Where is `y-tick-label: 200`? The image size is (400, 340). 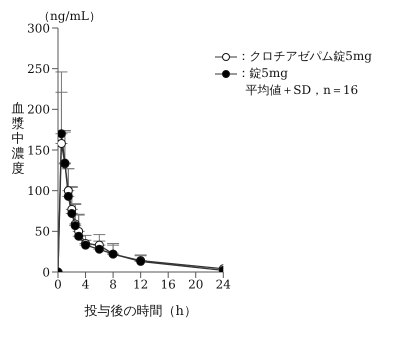 y-tick-label: 200 is located at coordinates (38, 109).